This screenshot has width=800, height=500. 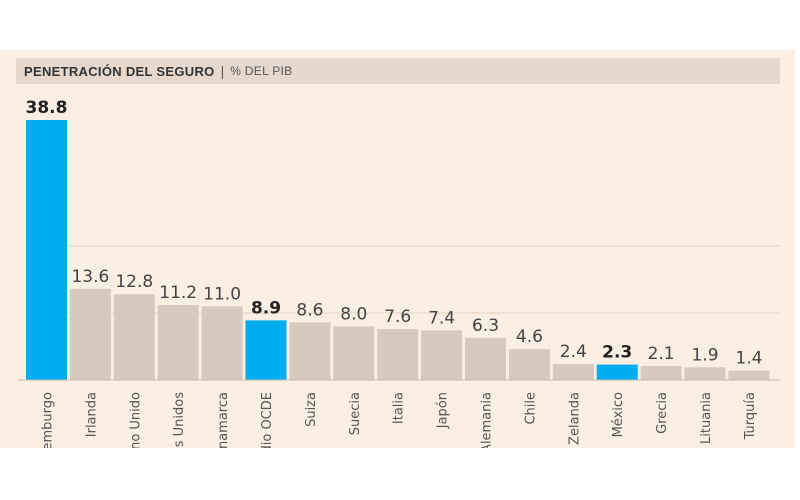 I want to click on value-label: 6.3, so click(x=485, y=326).